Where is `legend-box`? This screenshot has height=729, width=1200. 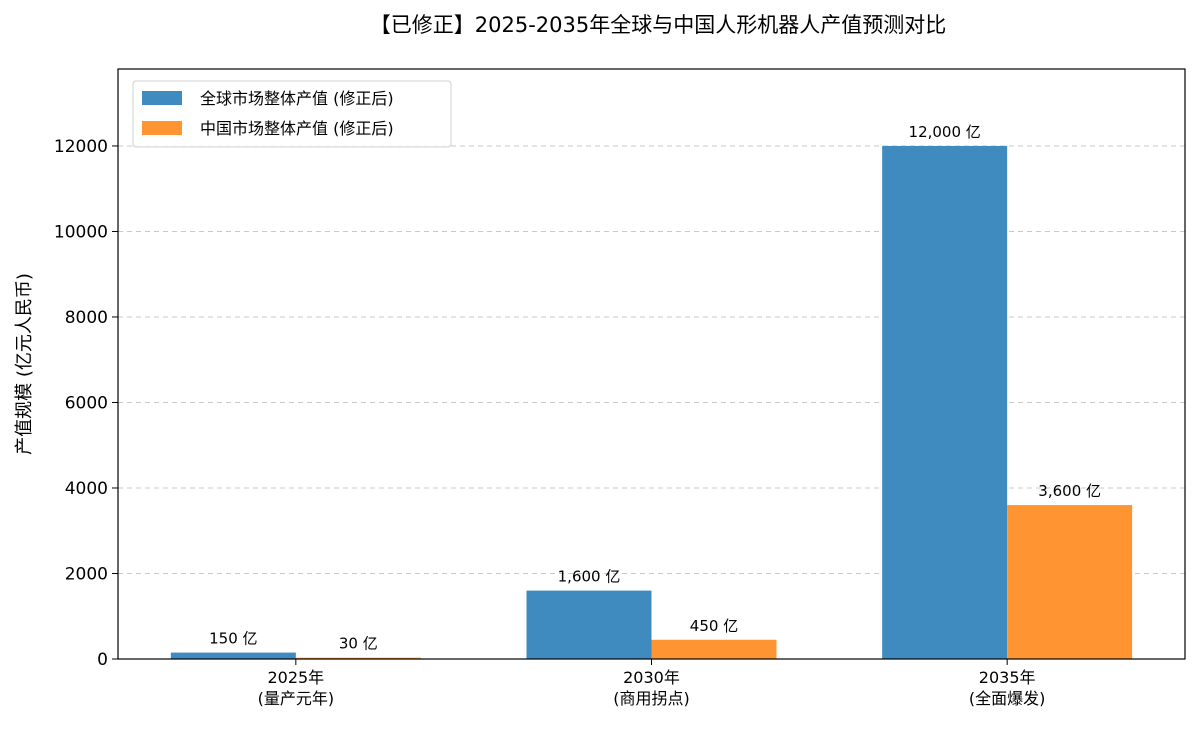 legend-box is located at coordinates (292, 114).